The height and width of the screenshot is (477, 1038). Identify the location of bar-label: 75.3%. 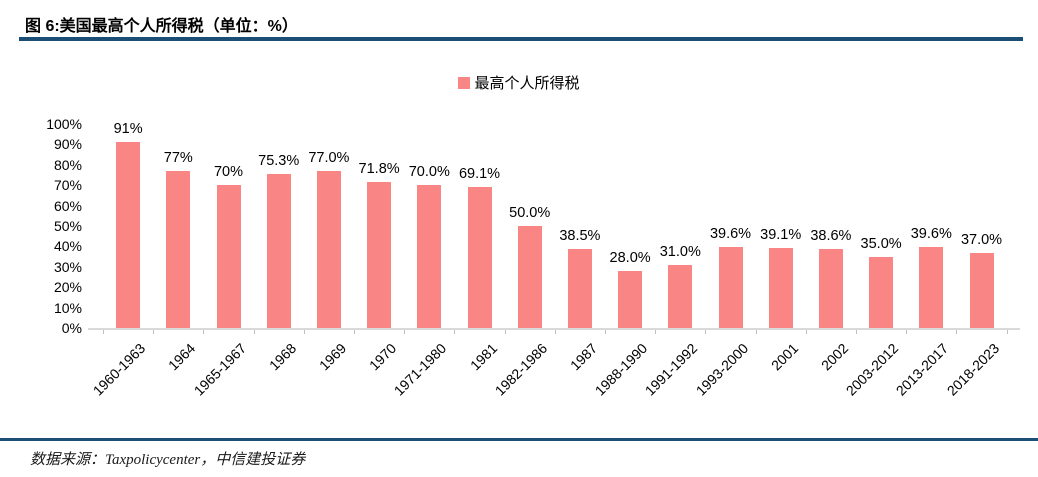
(279, 161).